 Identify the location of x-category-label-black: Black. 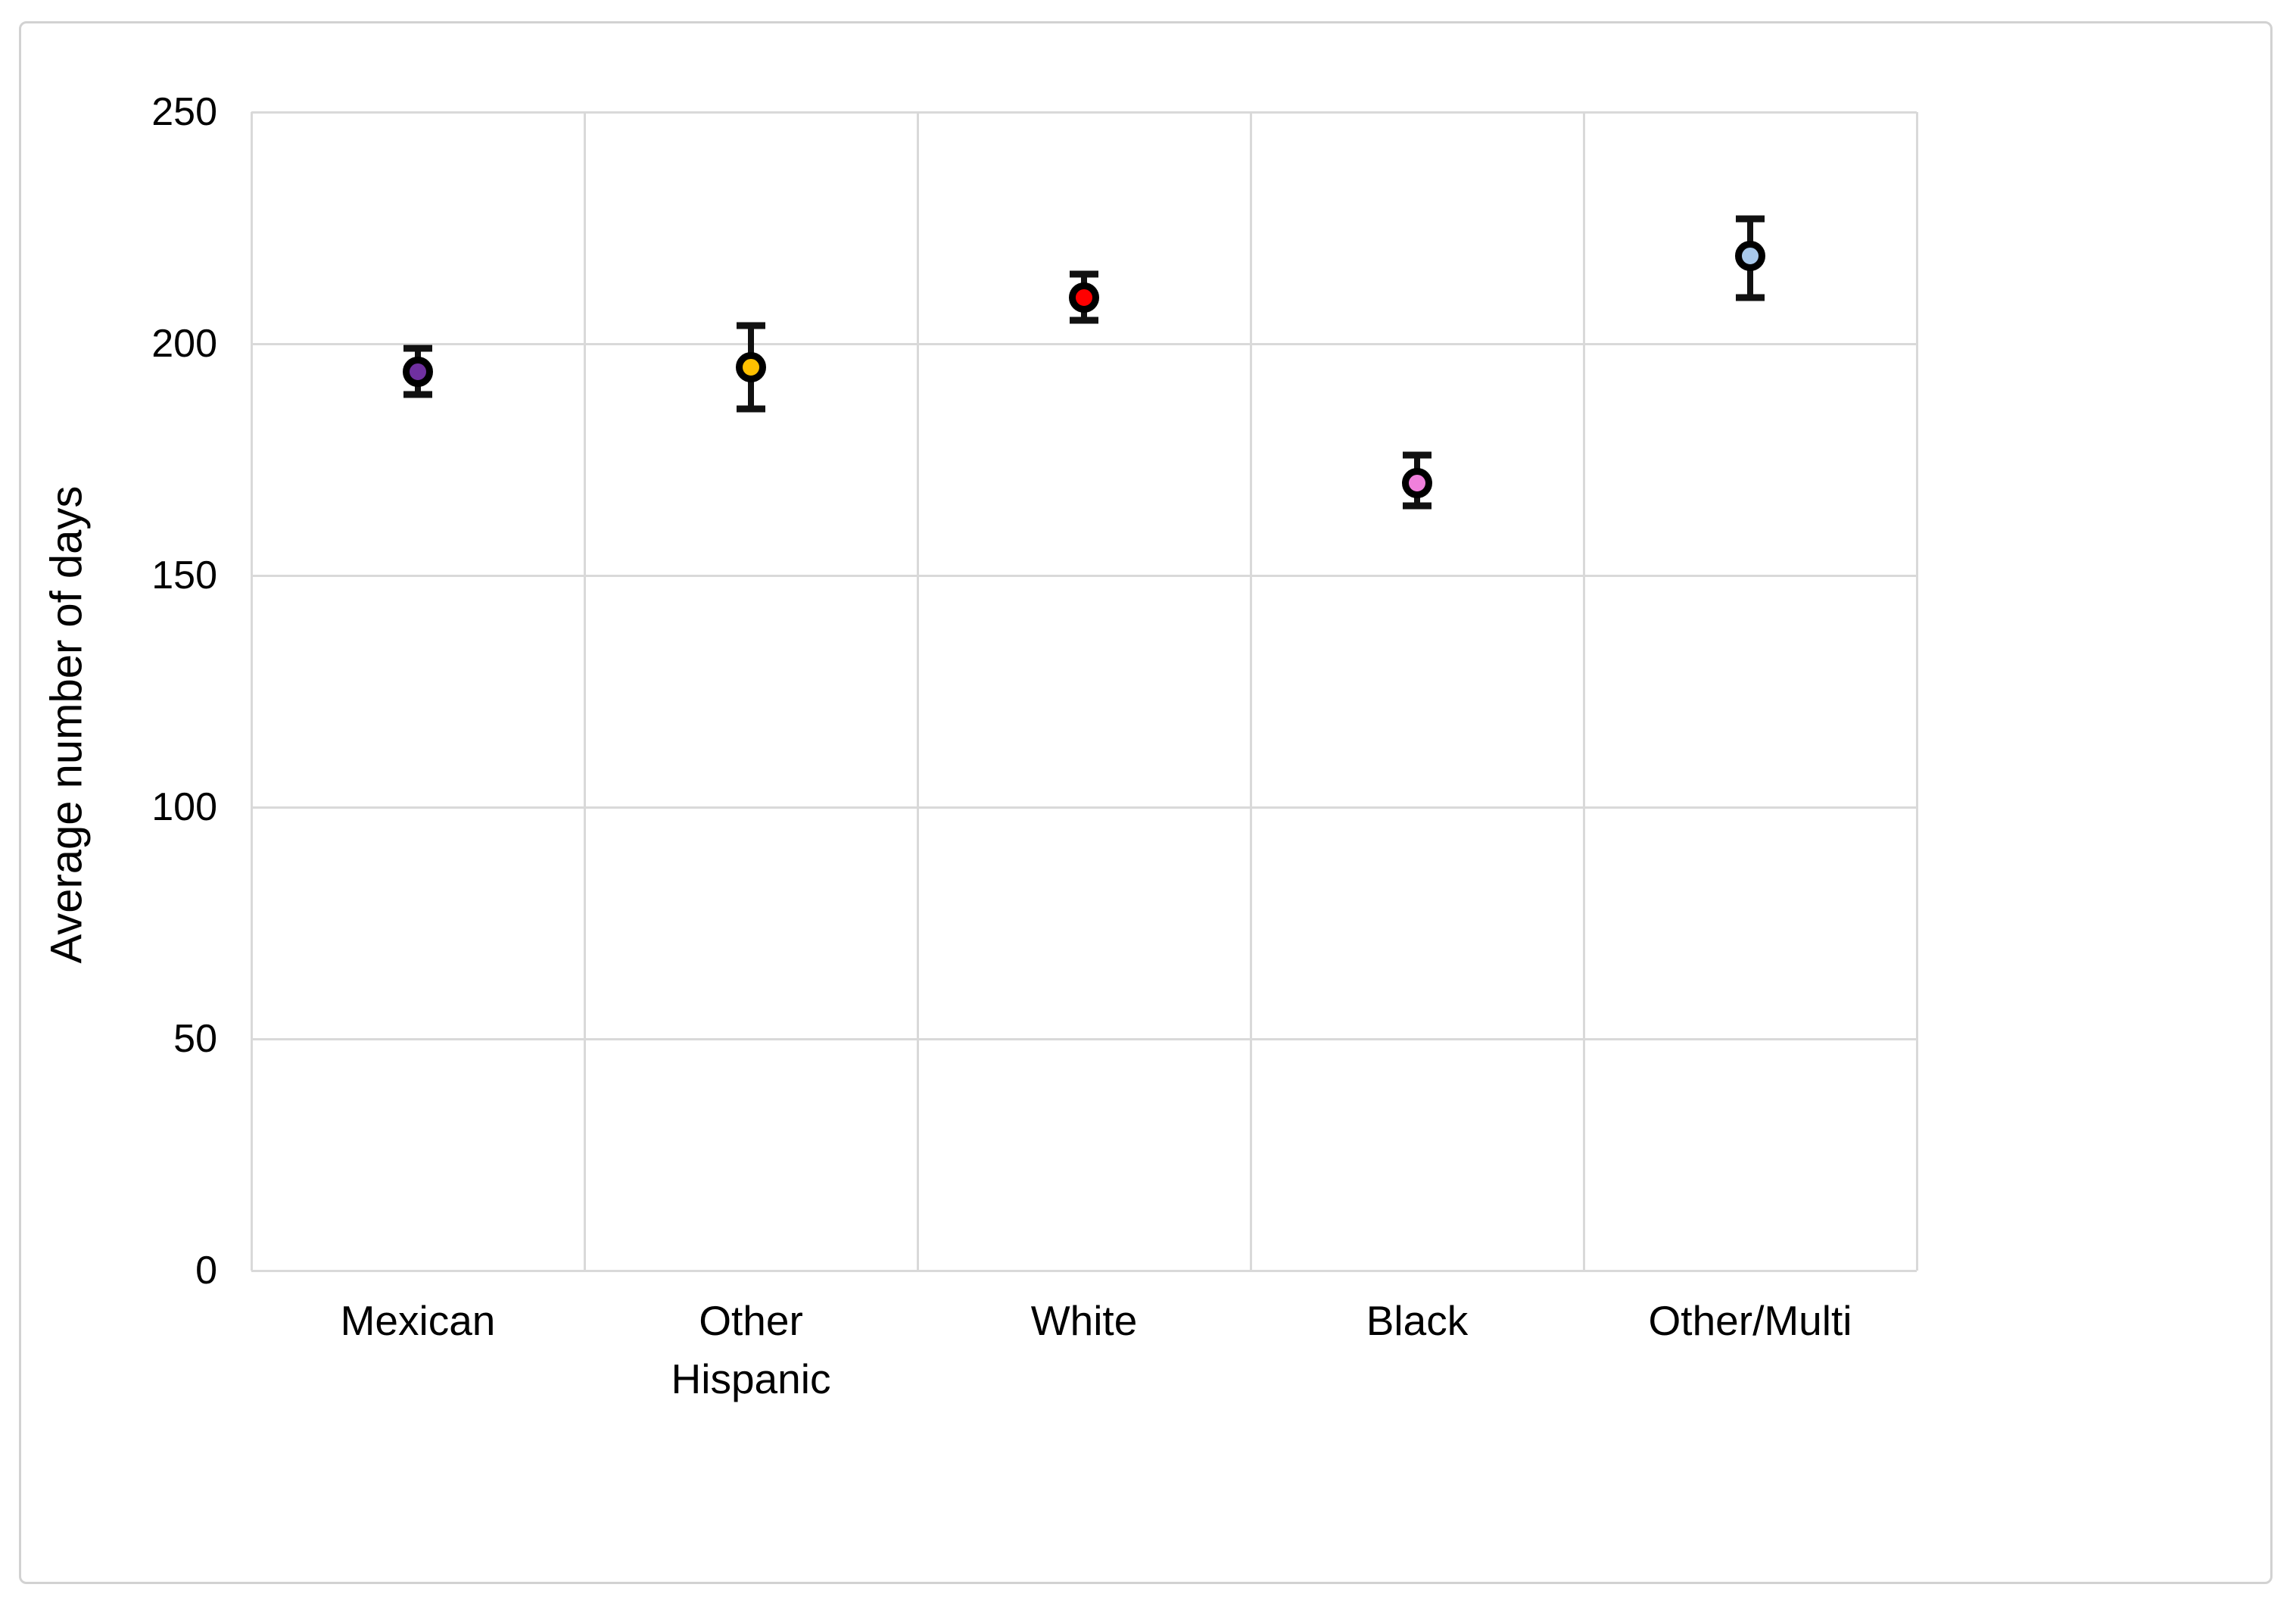
(1417, 1320).